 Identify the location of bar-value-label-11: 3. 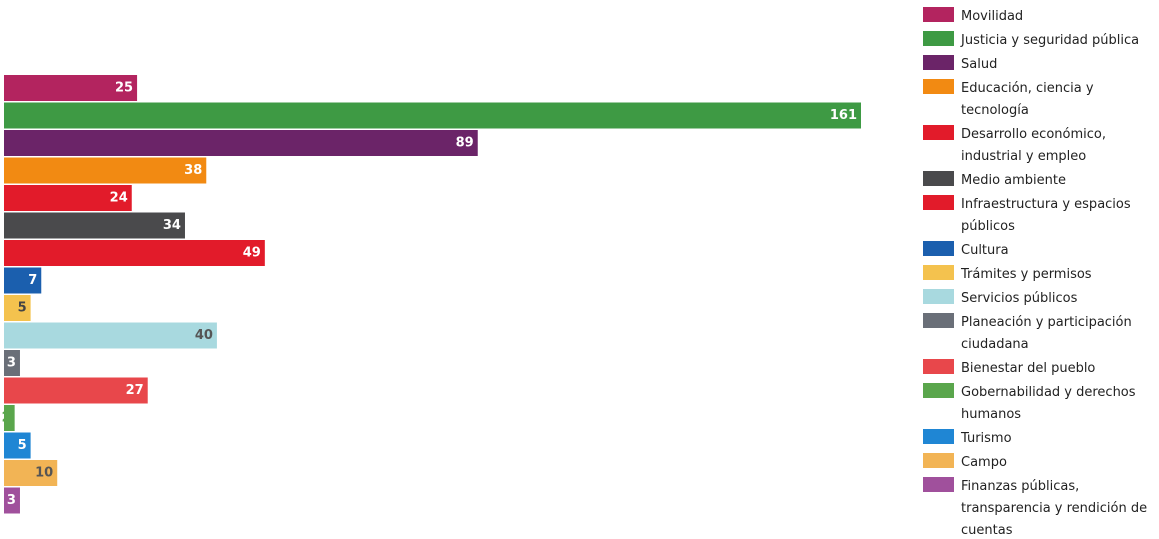
(11, 363).